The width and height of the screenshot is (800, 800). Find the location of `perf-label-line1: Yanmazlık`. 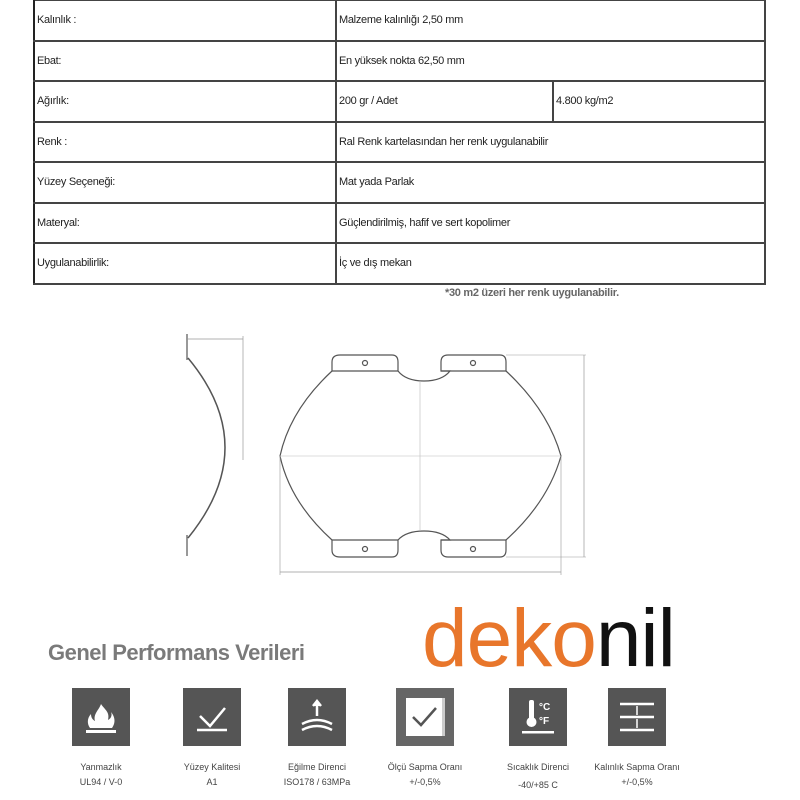

perf-label-line1: Yanmazlık is located at coordinates (101, 767).